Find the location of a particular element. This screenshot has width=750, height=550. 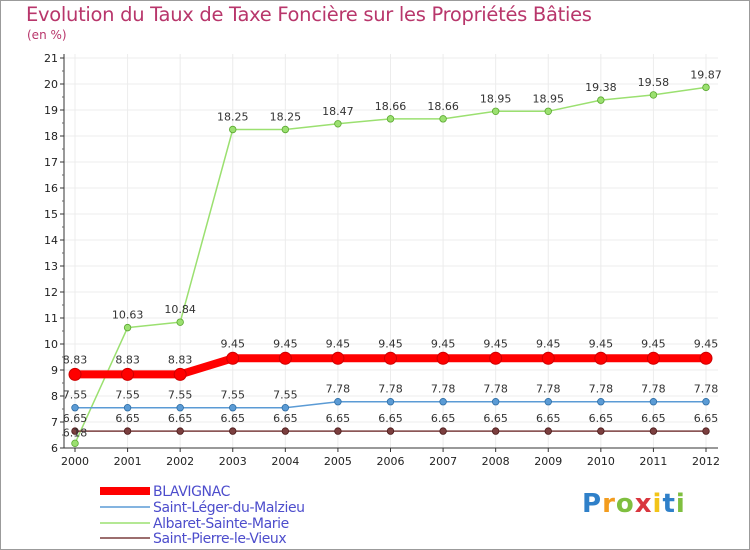

y-tick-label: 10 is located at coordinates (51, 344).